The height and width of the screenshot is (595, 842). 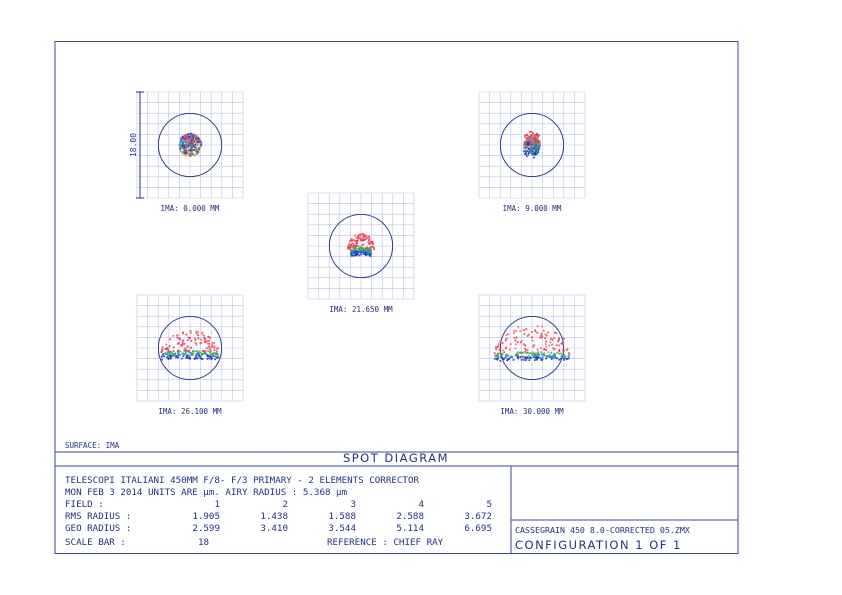 What do you see at coordinates (98, 516) in the screenshot?
I see `rms-row-label: RMS RADIUS :` at bounding box center [98, 516].